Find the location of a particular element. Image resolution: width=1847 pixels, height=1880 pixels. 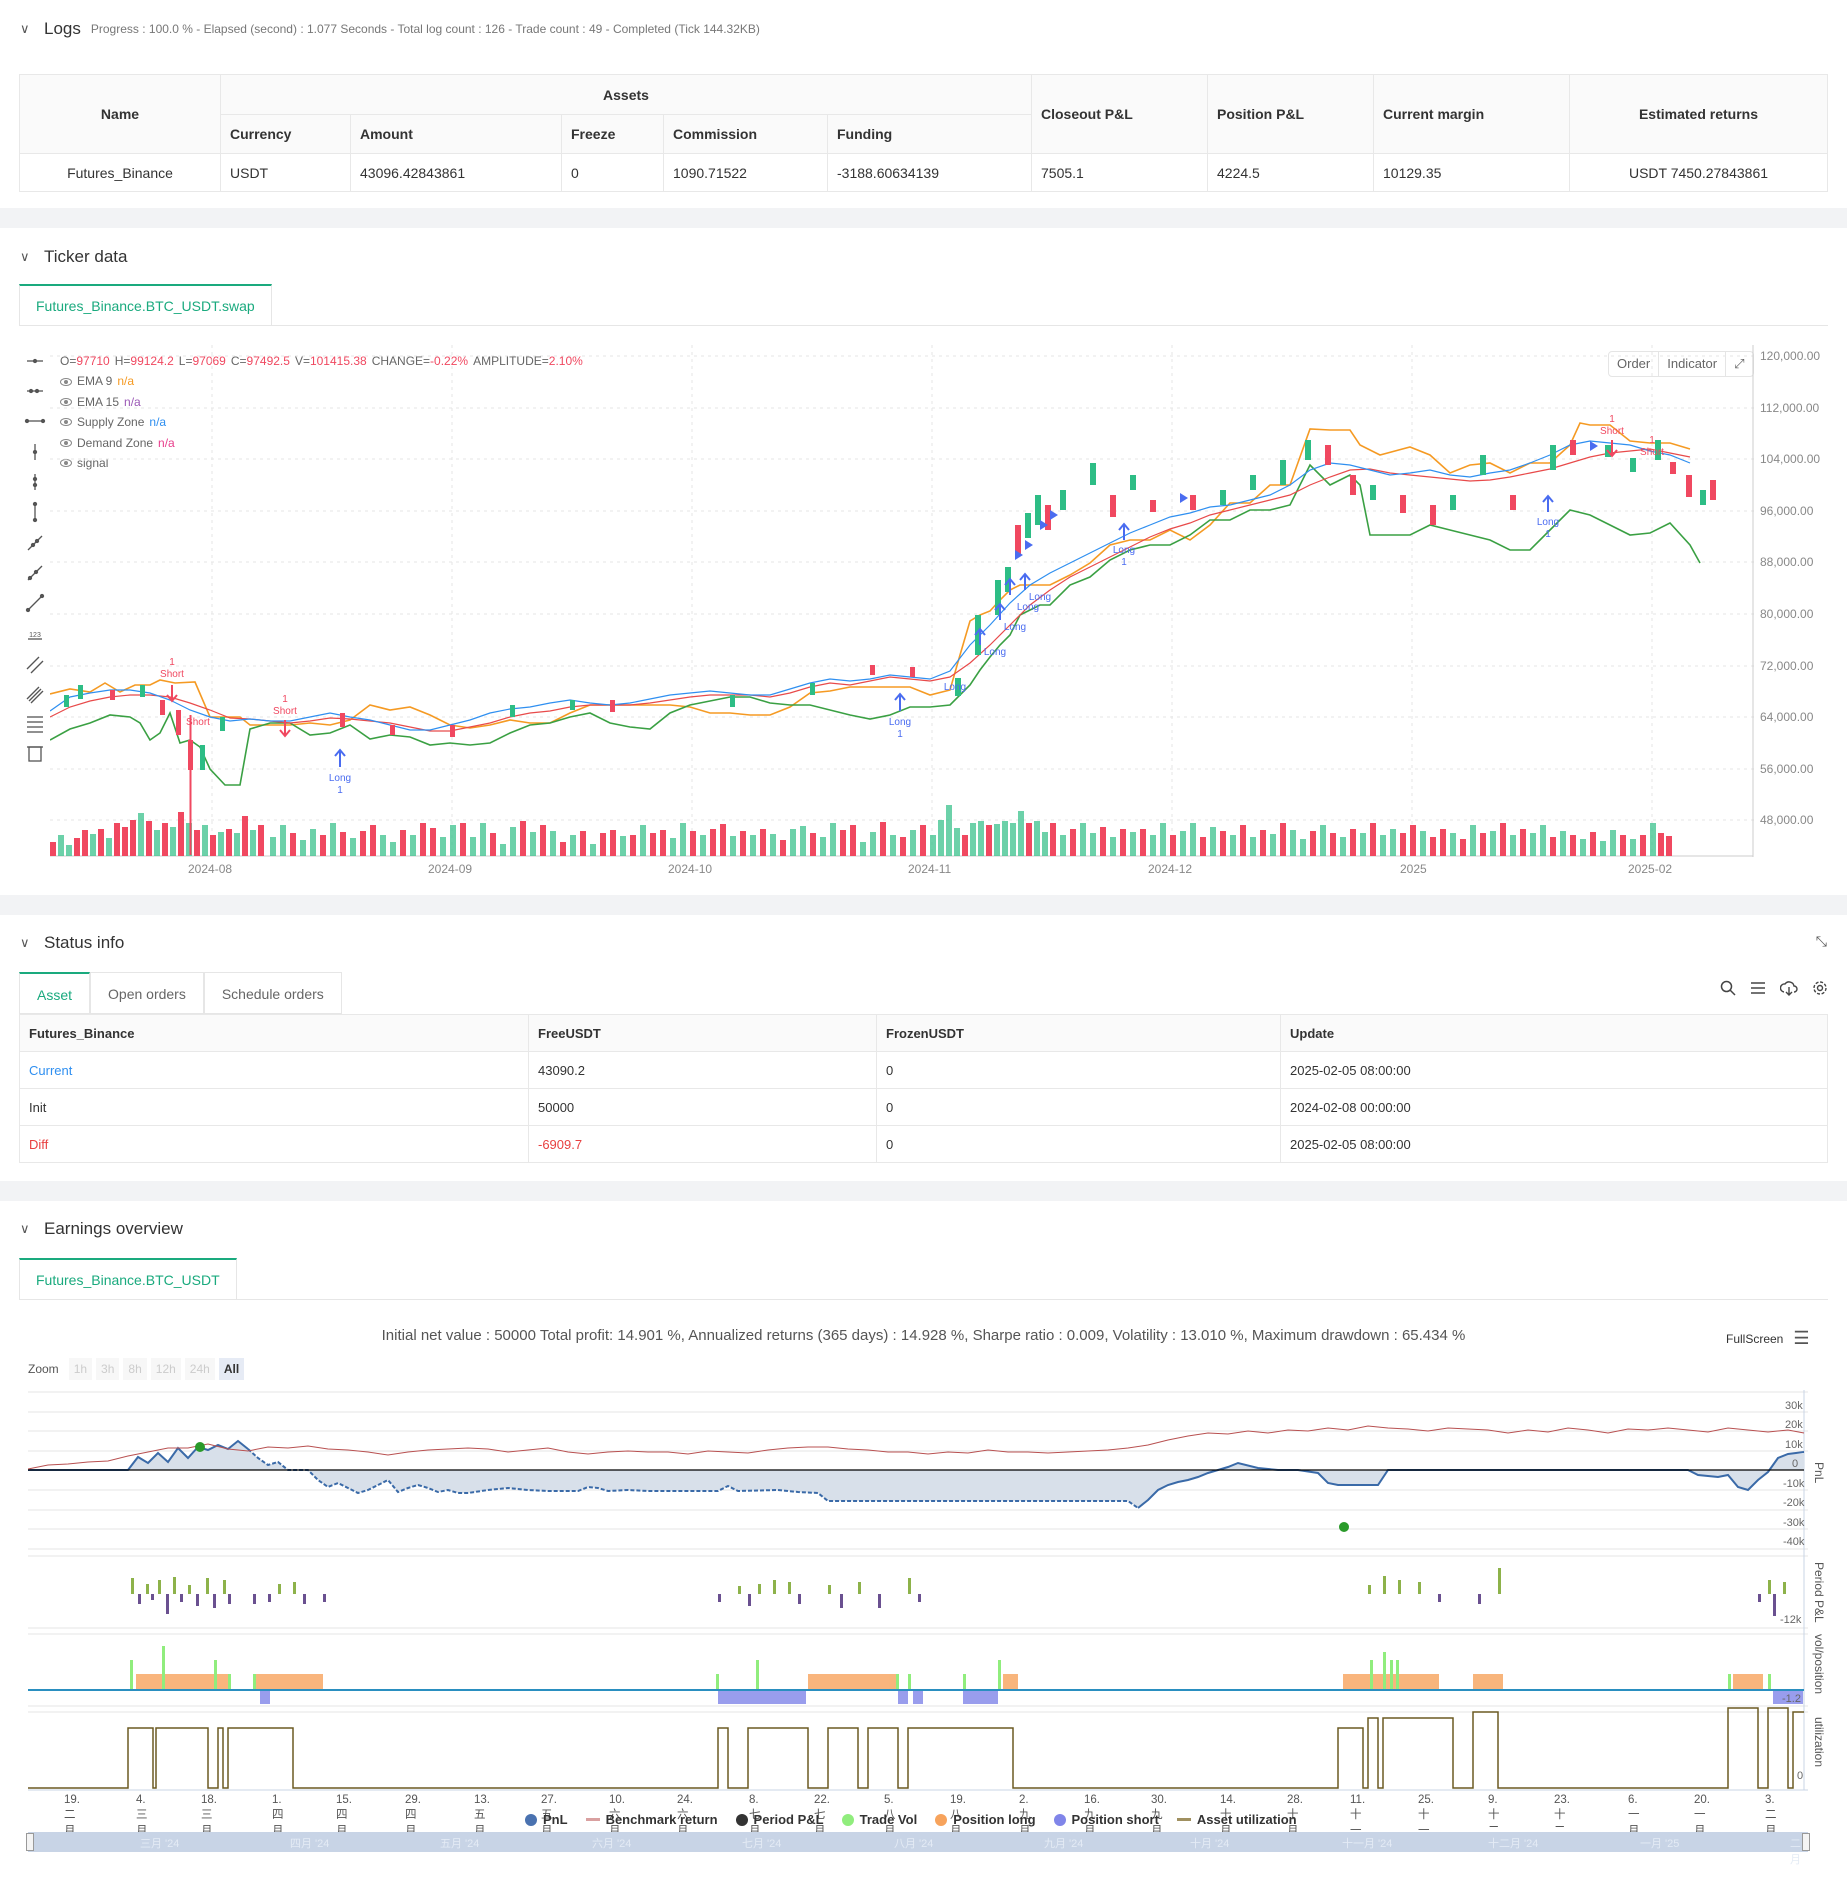

ema9-line is located at coordinates (870, 585).